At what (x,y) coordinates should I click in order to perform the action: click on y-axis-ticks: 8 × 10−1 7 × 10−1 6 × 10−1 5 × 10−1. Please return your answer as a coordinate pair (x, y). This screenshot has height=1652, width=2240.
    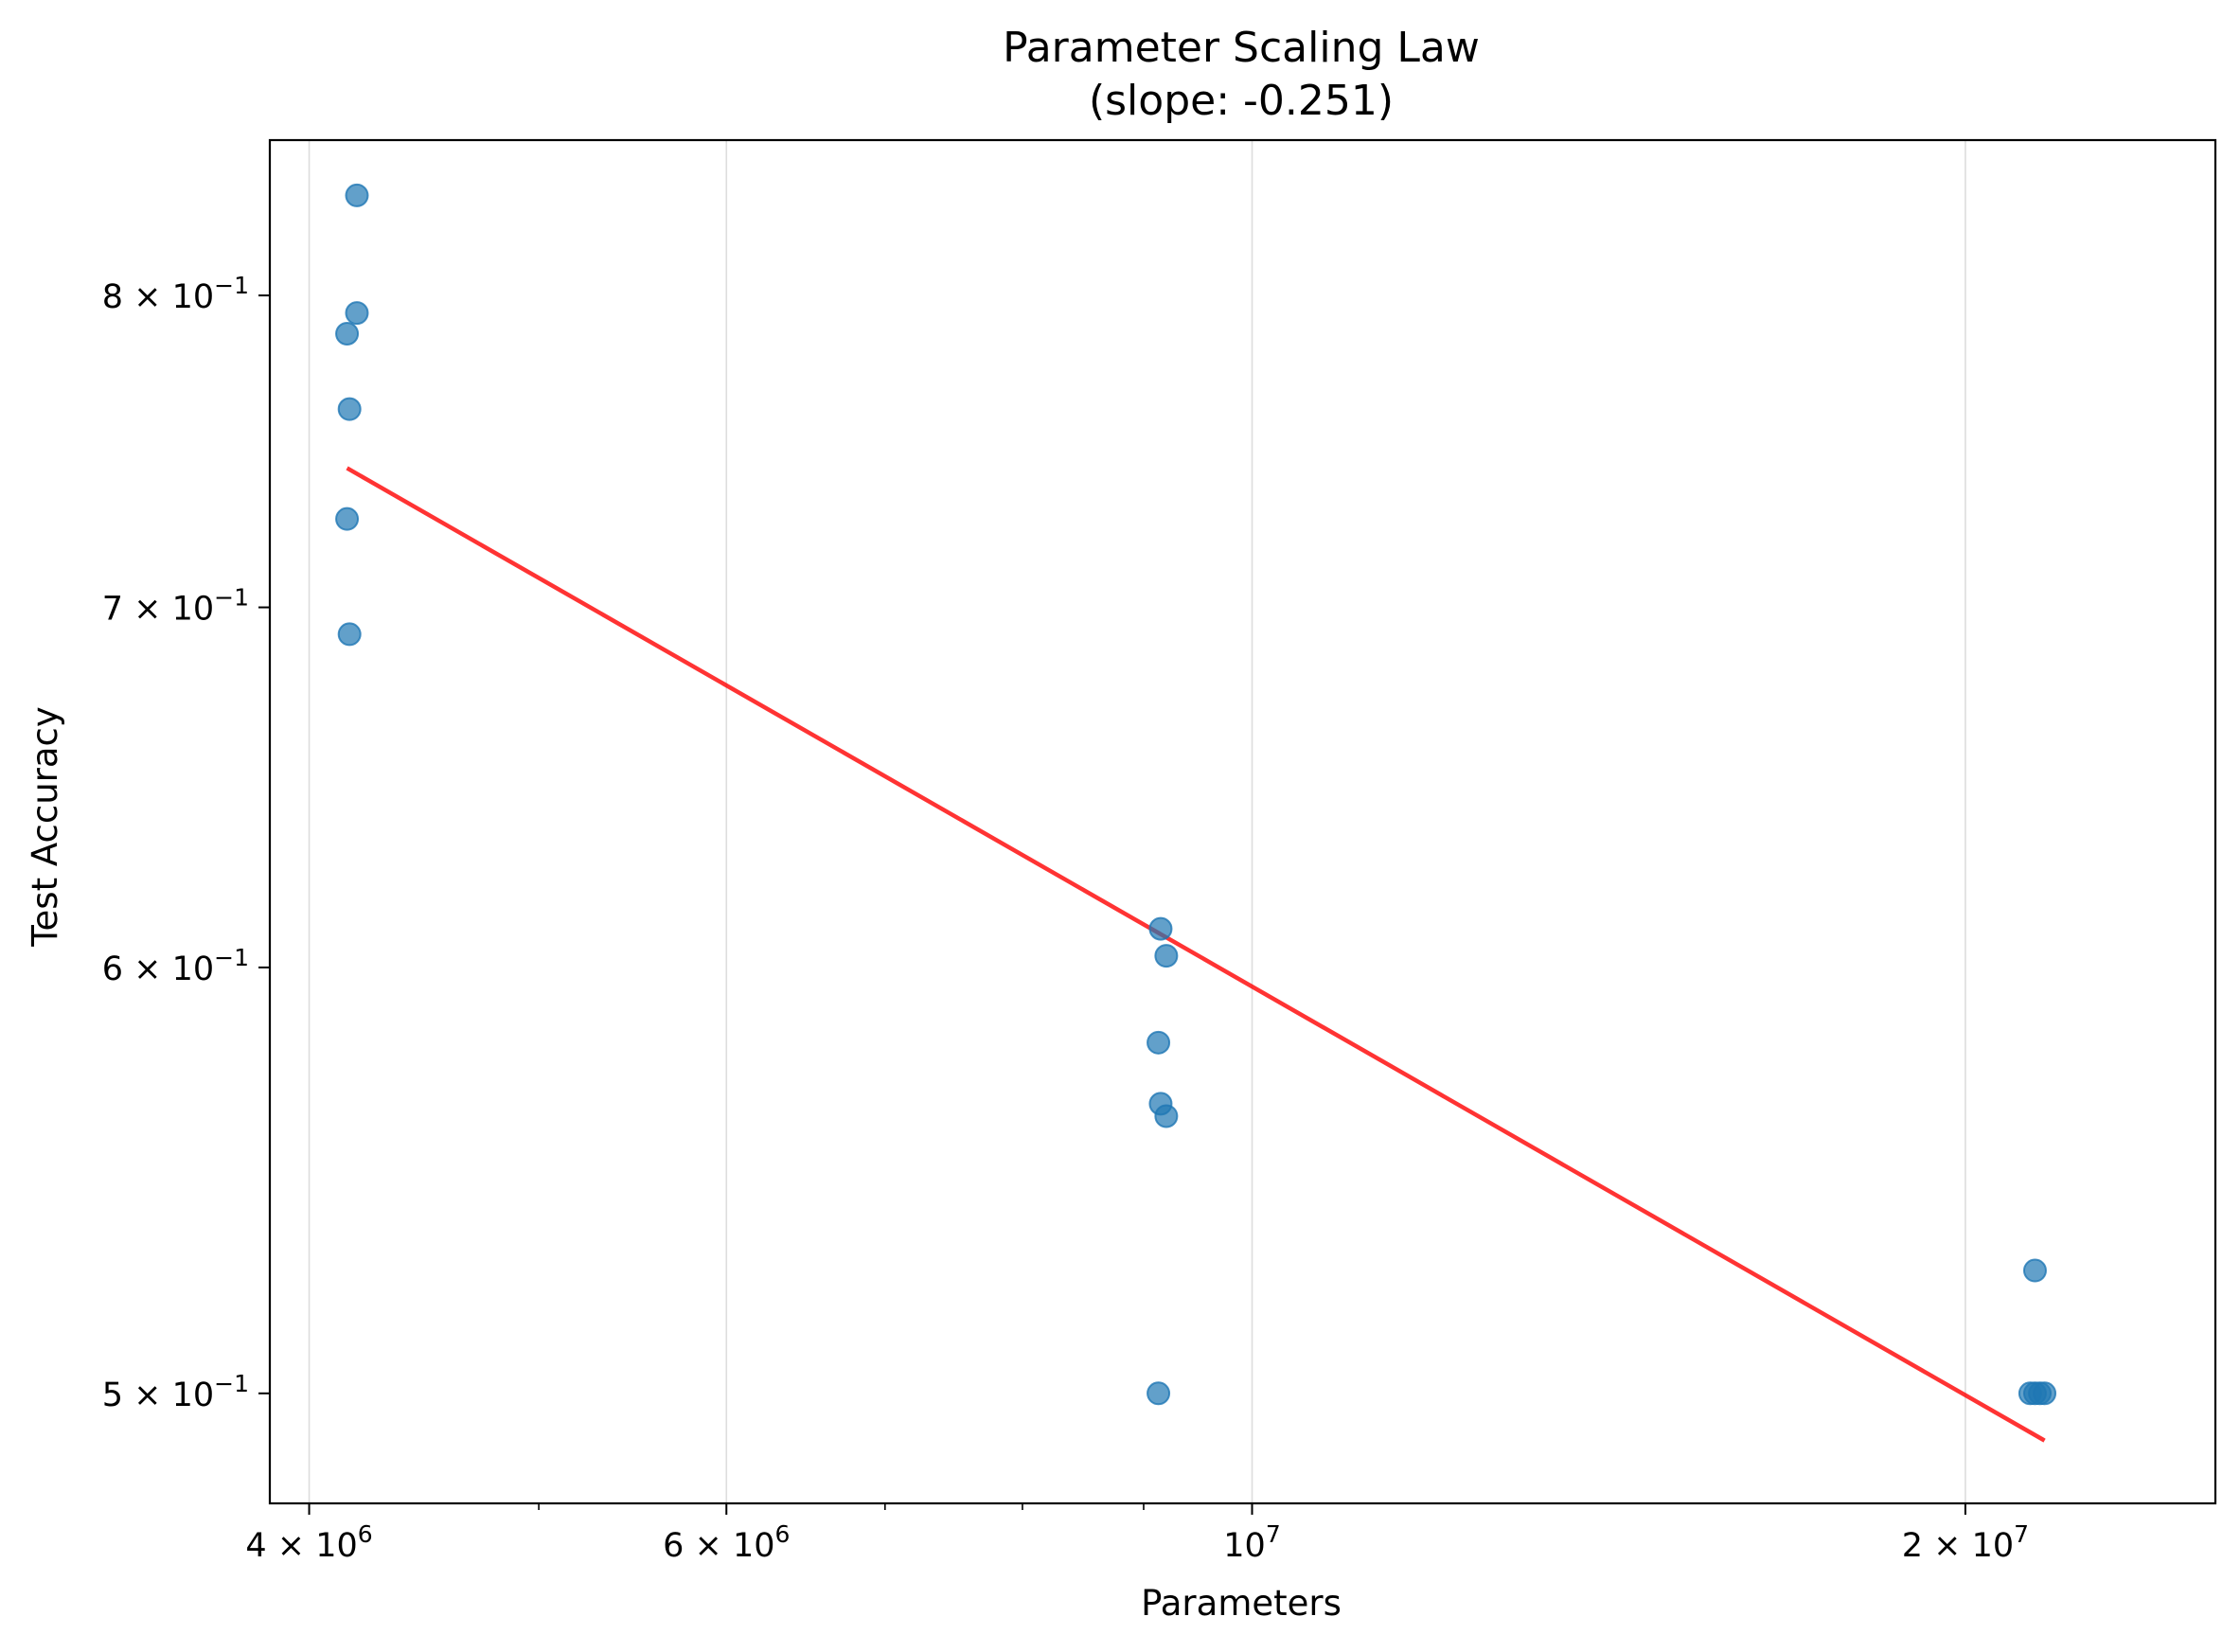
    Looking at the image, I should click on (186, 843).